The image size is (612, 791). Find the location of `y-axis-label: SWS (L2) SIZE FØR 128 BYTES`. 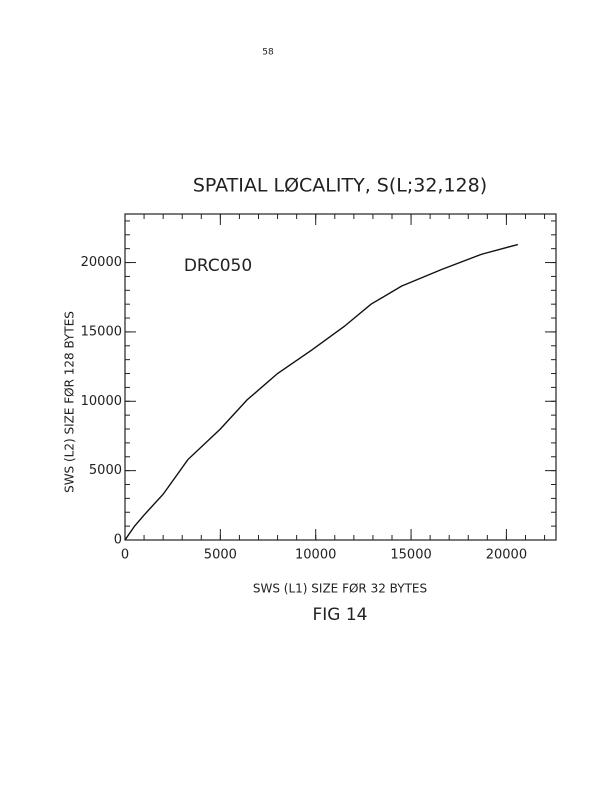

y-axis-label: SWS (L2) SIZE FØR 128 BYTES is located at coordinates (70, 402).